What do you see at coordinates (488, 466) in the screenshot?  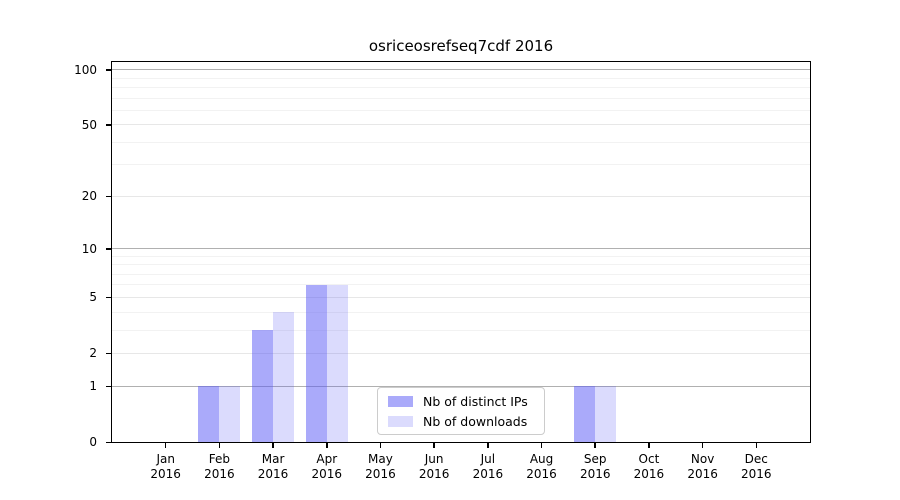 I see `x-tick-label-jul: Jul 2016` at bounding box center [488, 466].